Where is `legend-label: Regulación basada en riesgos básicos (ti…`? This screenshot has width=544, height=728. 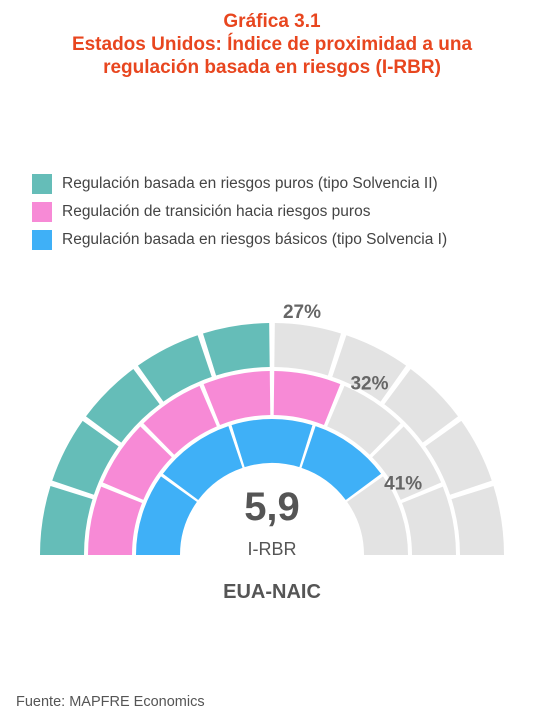 legend-label: Regulación basada en riesgos básicos (ti… is located at coordinates (255, 239).